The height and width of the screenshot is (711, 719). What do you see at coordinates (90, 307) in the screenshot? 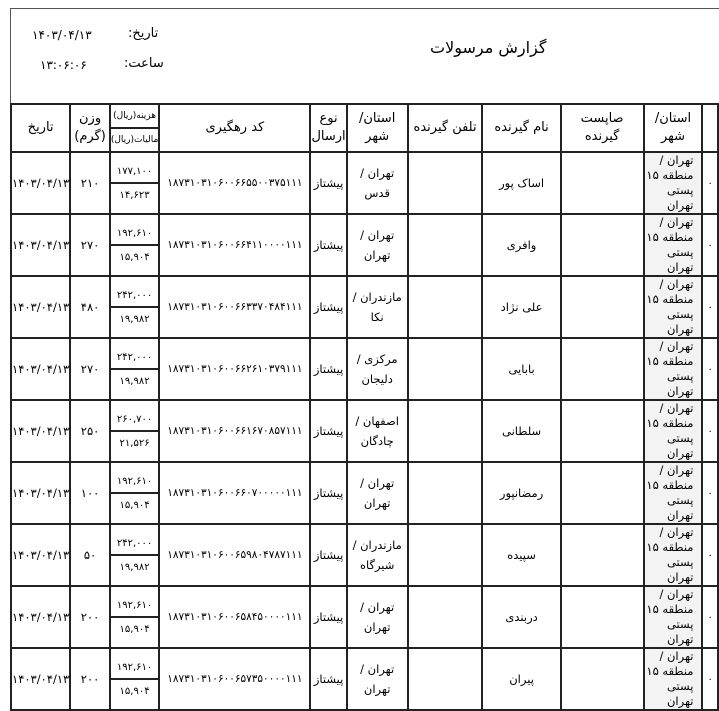
I see `weight-cell: ۴۸۰` at bounding box center [90, 307].